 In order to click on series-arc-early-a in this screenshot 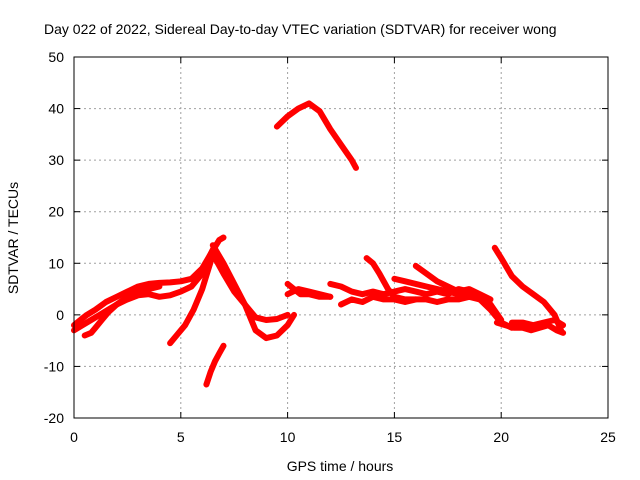, I will do `click(149, 281)`.